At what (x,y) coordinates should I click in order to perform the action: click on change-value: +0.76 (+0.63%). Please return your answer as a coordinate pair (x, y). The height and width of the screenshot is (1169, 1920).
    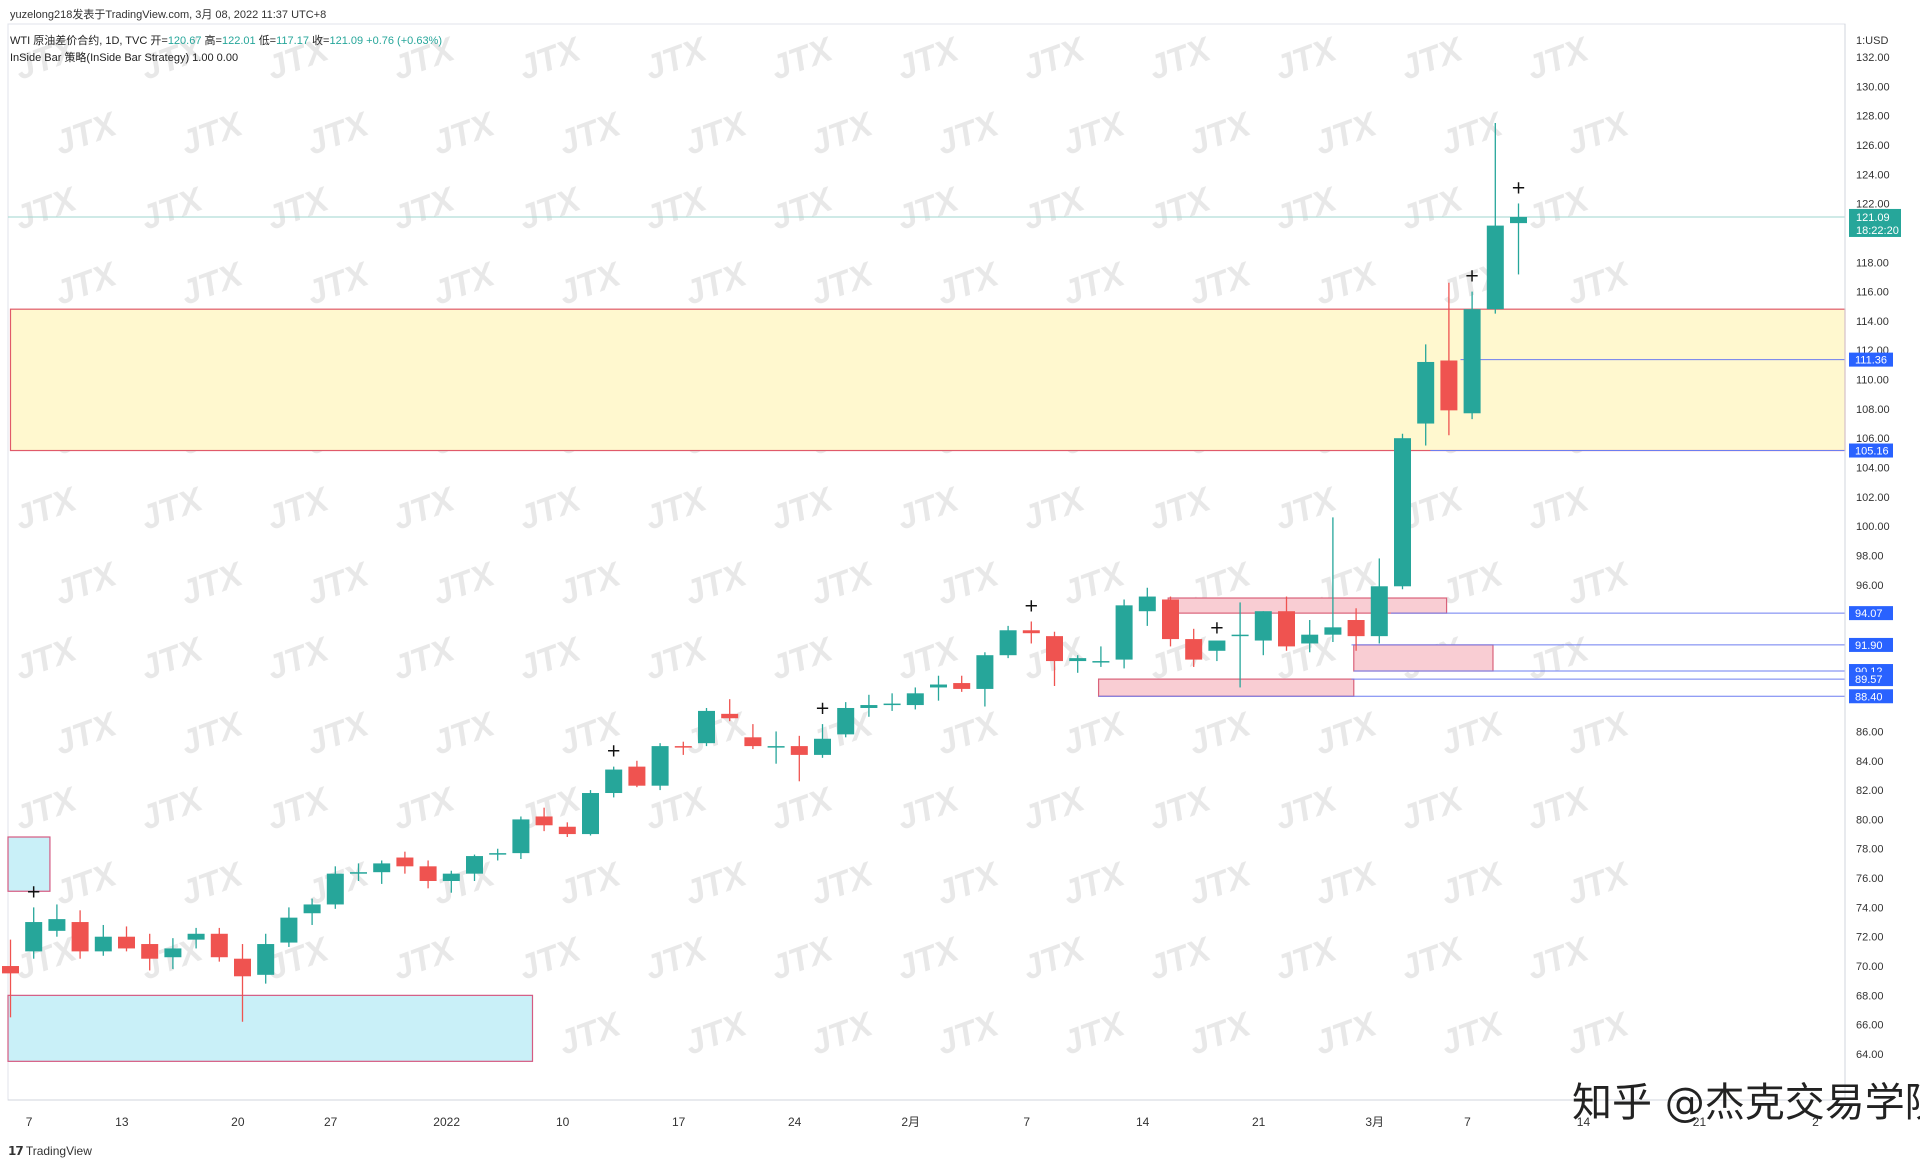
    Looking at the image, I should click on (404, 41).